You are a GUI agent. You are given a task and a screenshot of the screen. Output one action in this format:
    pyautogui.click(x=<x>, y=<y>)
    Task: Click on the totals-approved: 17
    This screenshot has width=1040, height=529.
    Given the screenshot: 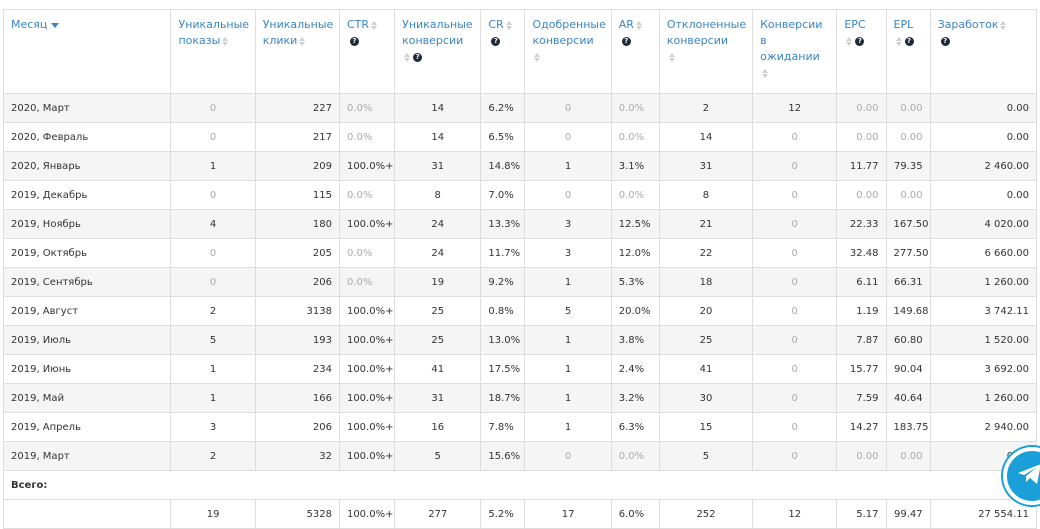 What is the action you would take?
    pyautogui.click(x=568, y=514)
    